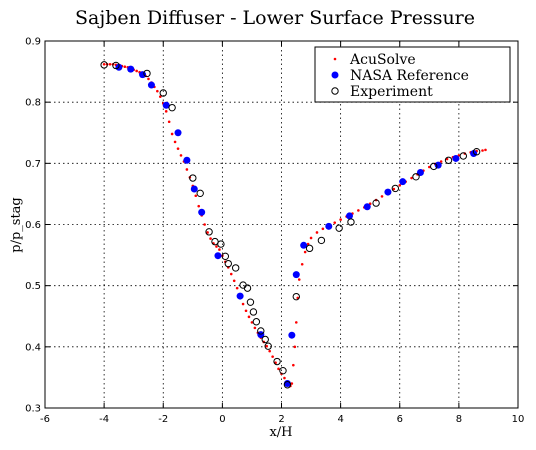 The image size is (536, 450). I want to click on x-tick-label: 8, so click(459, 419).